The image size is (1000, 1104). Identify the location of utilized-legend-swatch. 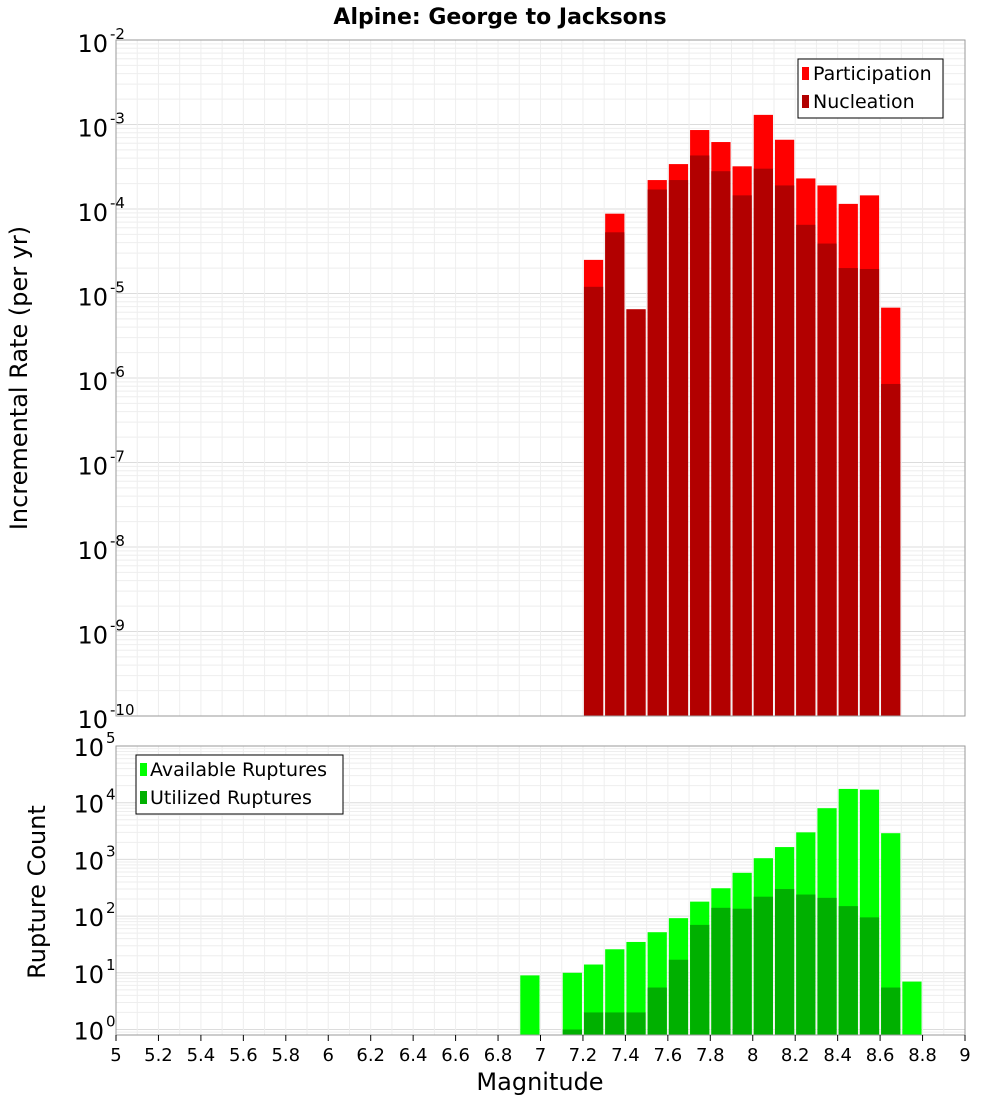
(143, 797).